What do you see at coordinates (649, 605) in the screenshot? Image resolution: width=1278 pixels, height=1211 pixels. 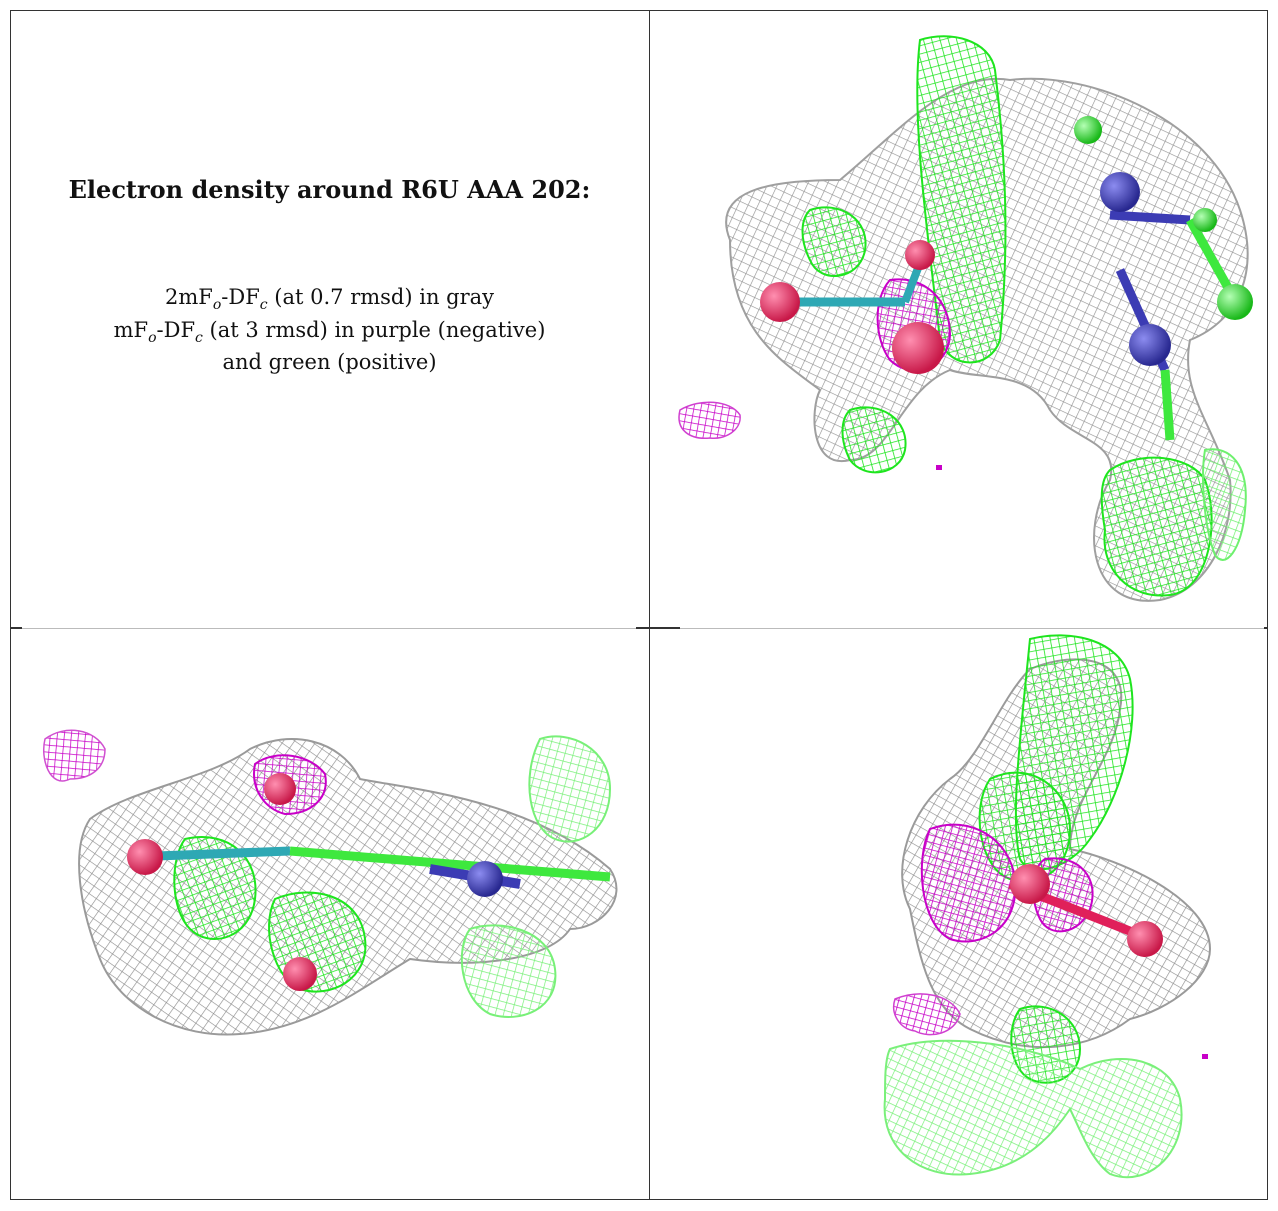 I see `column-divider` at bounding box center [649, 605].